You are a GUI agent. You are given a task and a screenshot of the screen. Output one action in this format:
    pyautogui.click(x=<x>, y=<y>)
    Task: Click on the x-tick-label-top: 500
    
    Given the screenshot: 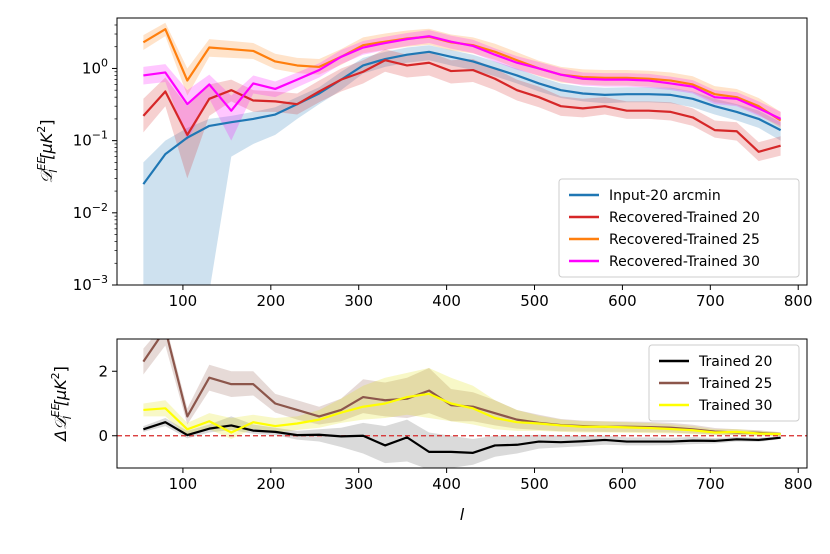 What is the action you would take?
    pyautogui.click(x=534, y=301)
    